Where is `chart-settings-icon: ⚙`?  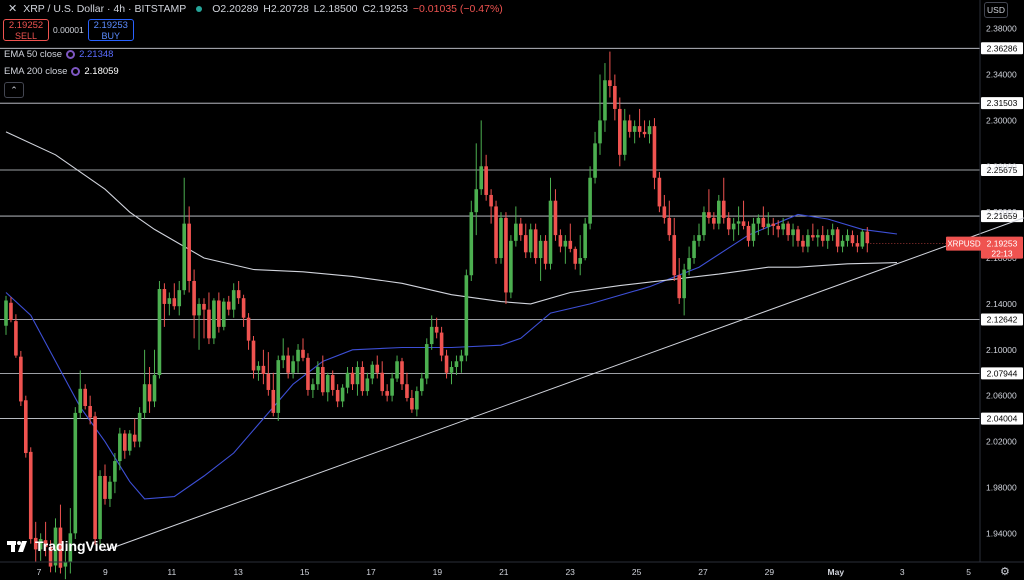
chart-settings-icon: ⚙ is located at coordinates (1005, 572).